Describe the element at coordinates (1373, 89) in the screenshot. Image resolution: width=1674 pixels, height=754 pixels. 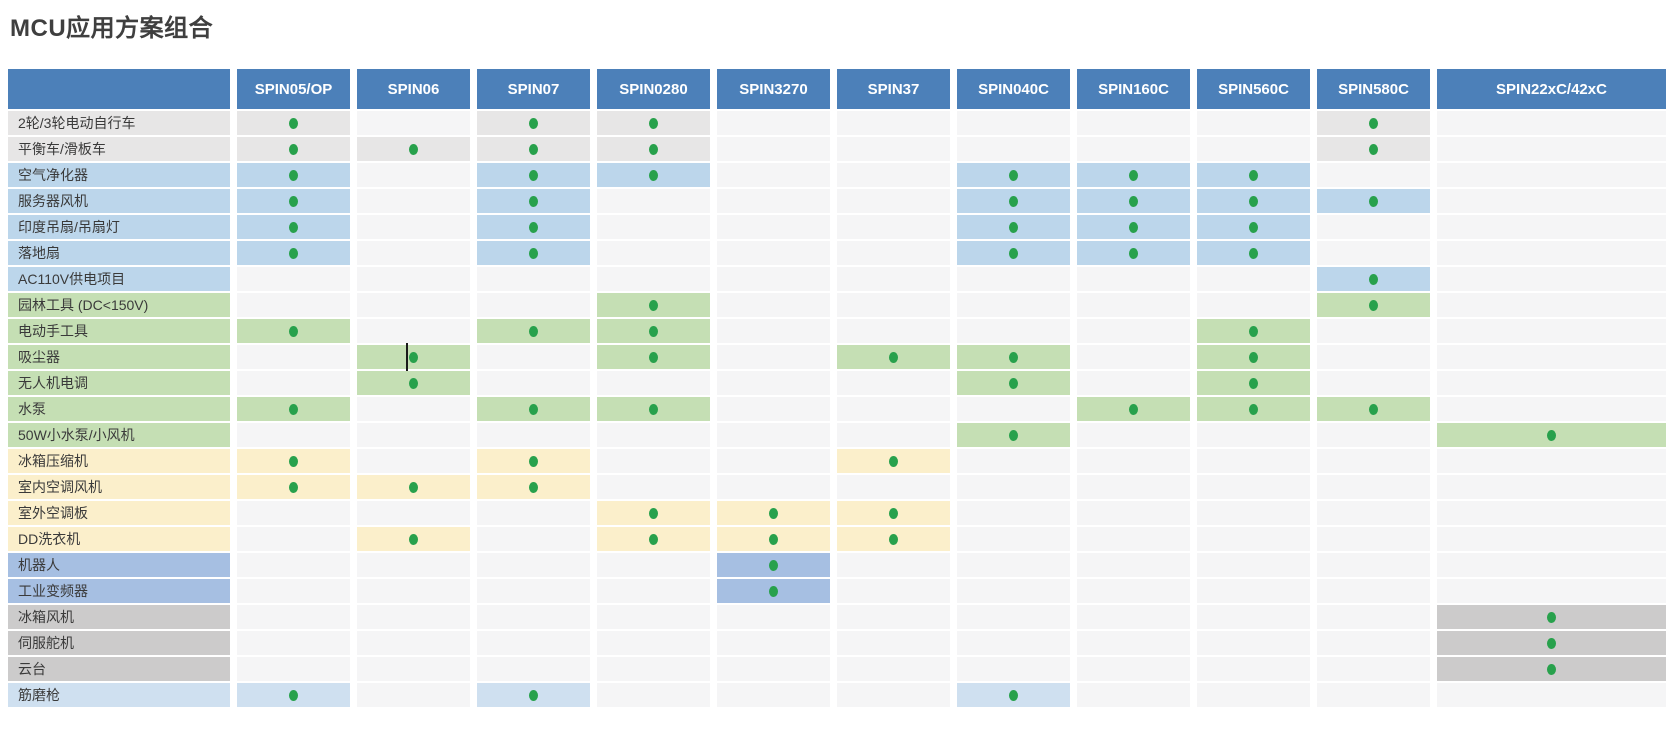
I see `column-header-spin580c: SPIN580C` at that location.